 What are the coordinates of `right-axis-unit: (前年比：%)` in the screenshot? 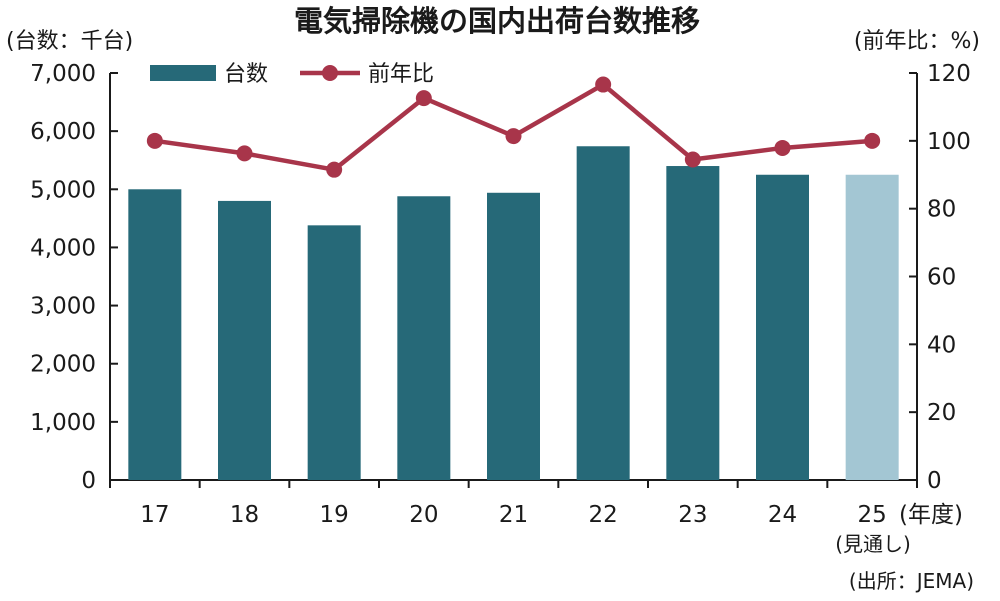 It's located at (917, 41).